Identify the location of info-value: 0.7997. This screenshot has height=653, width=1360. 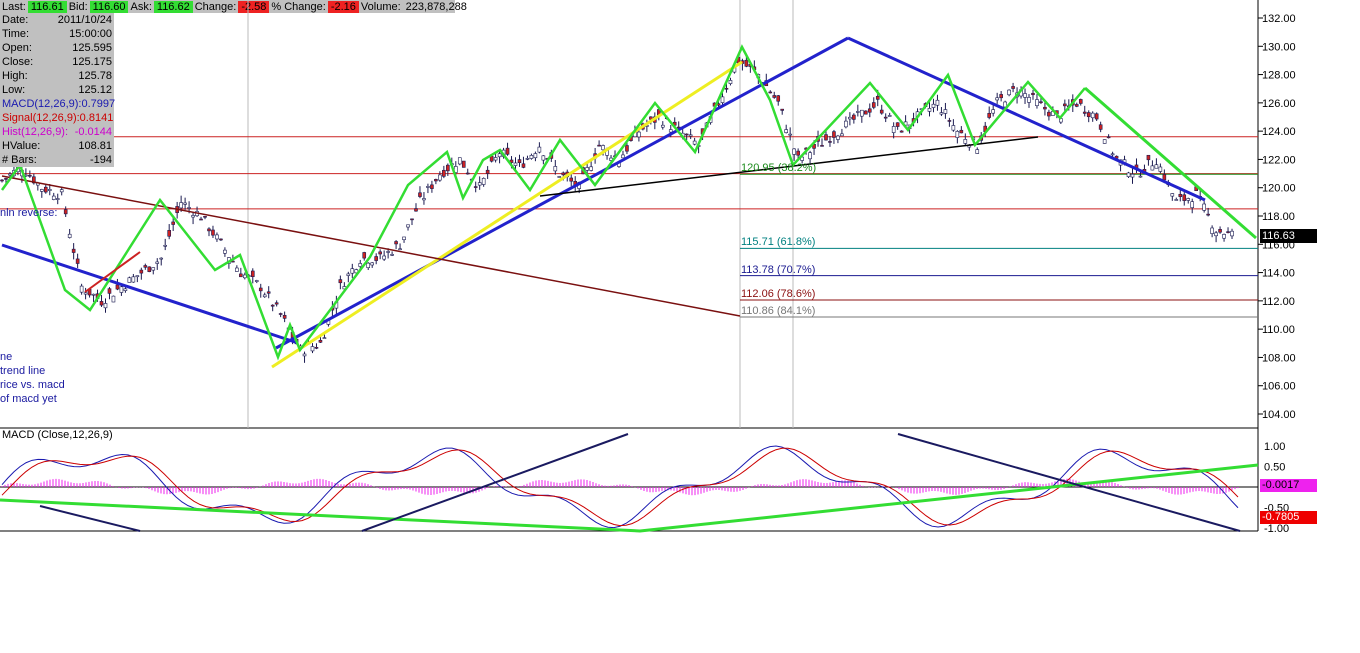
(98, 104).